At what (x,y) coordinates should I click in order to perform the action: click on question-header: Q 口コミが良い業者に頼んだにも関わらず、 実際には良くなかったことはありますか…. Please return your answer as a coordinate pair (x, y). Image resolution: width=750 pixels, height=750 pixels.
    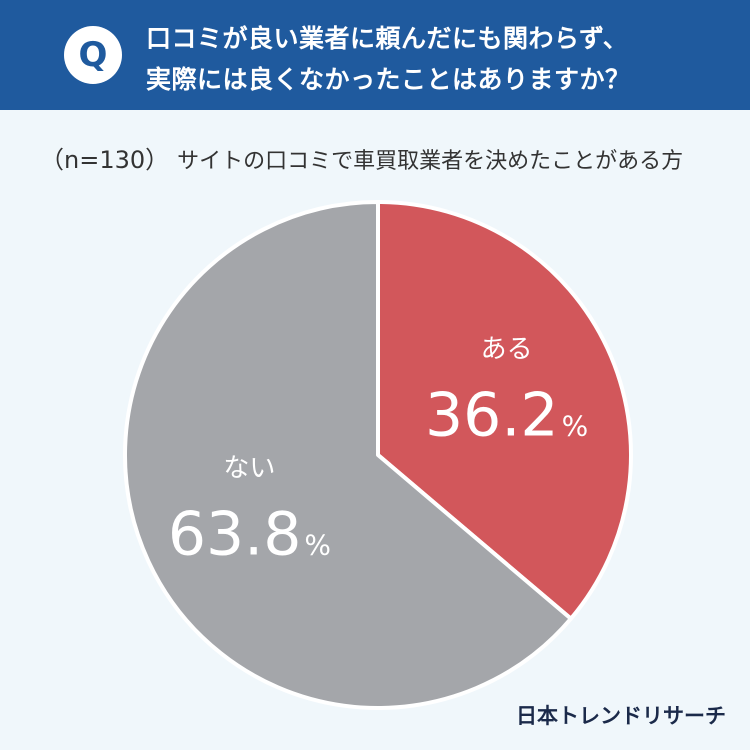
    Looking at the image, I should click on (375, 55).